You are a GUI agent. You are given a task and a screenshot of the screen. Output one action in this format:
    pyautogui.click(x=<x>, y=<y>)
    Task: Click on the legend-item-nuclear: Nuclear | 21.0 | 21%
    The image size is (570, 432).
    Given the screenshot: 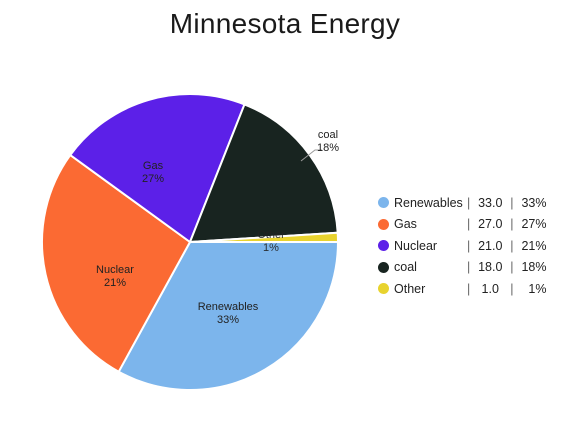 What is the action you would take?
    pyautogui.click(x=462, y=246)
    